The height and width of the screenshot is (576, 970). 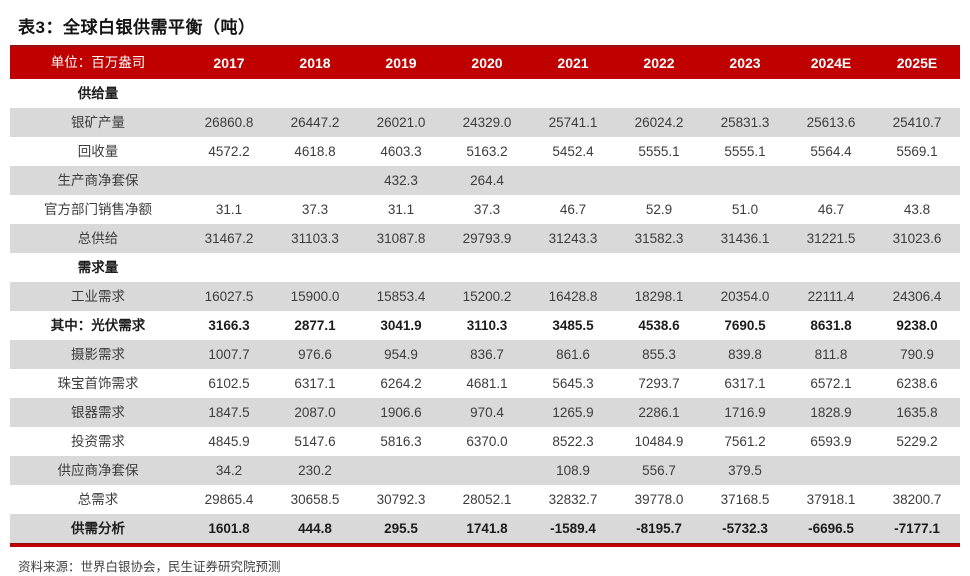 What do you see at coordinates (831, 209) in the screenshot?
I see `value-cell: 46.7` at bounding box center [831, 209].